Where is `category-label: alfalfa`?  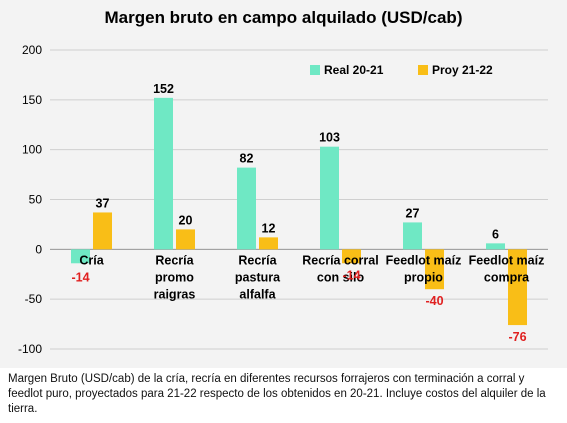
category-label: alfalfa is located at coordinates (257, 294).